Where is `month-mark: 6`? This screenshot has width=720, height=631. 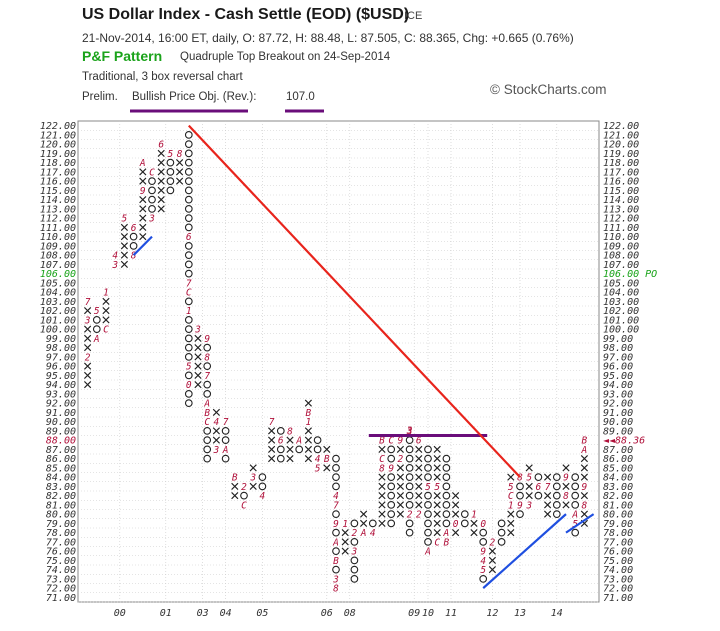
month-mark: 6 is located at coordinates (539, 487).